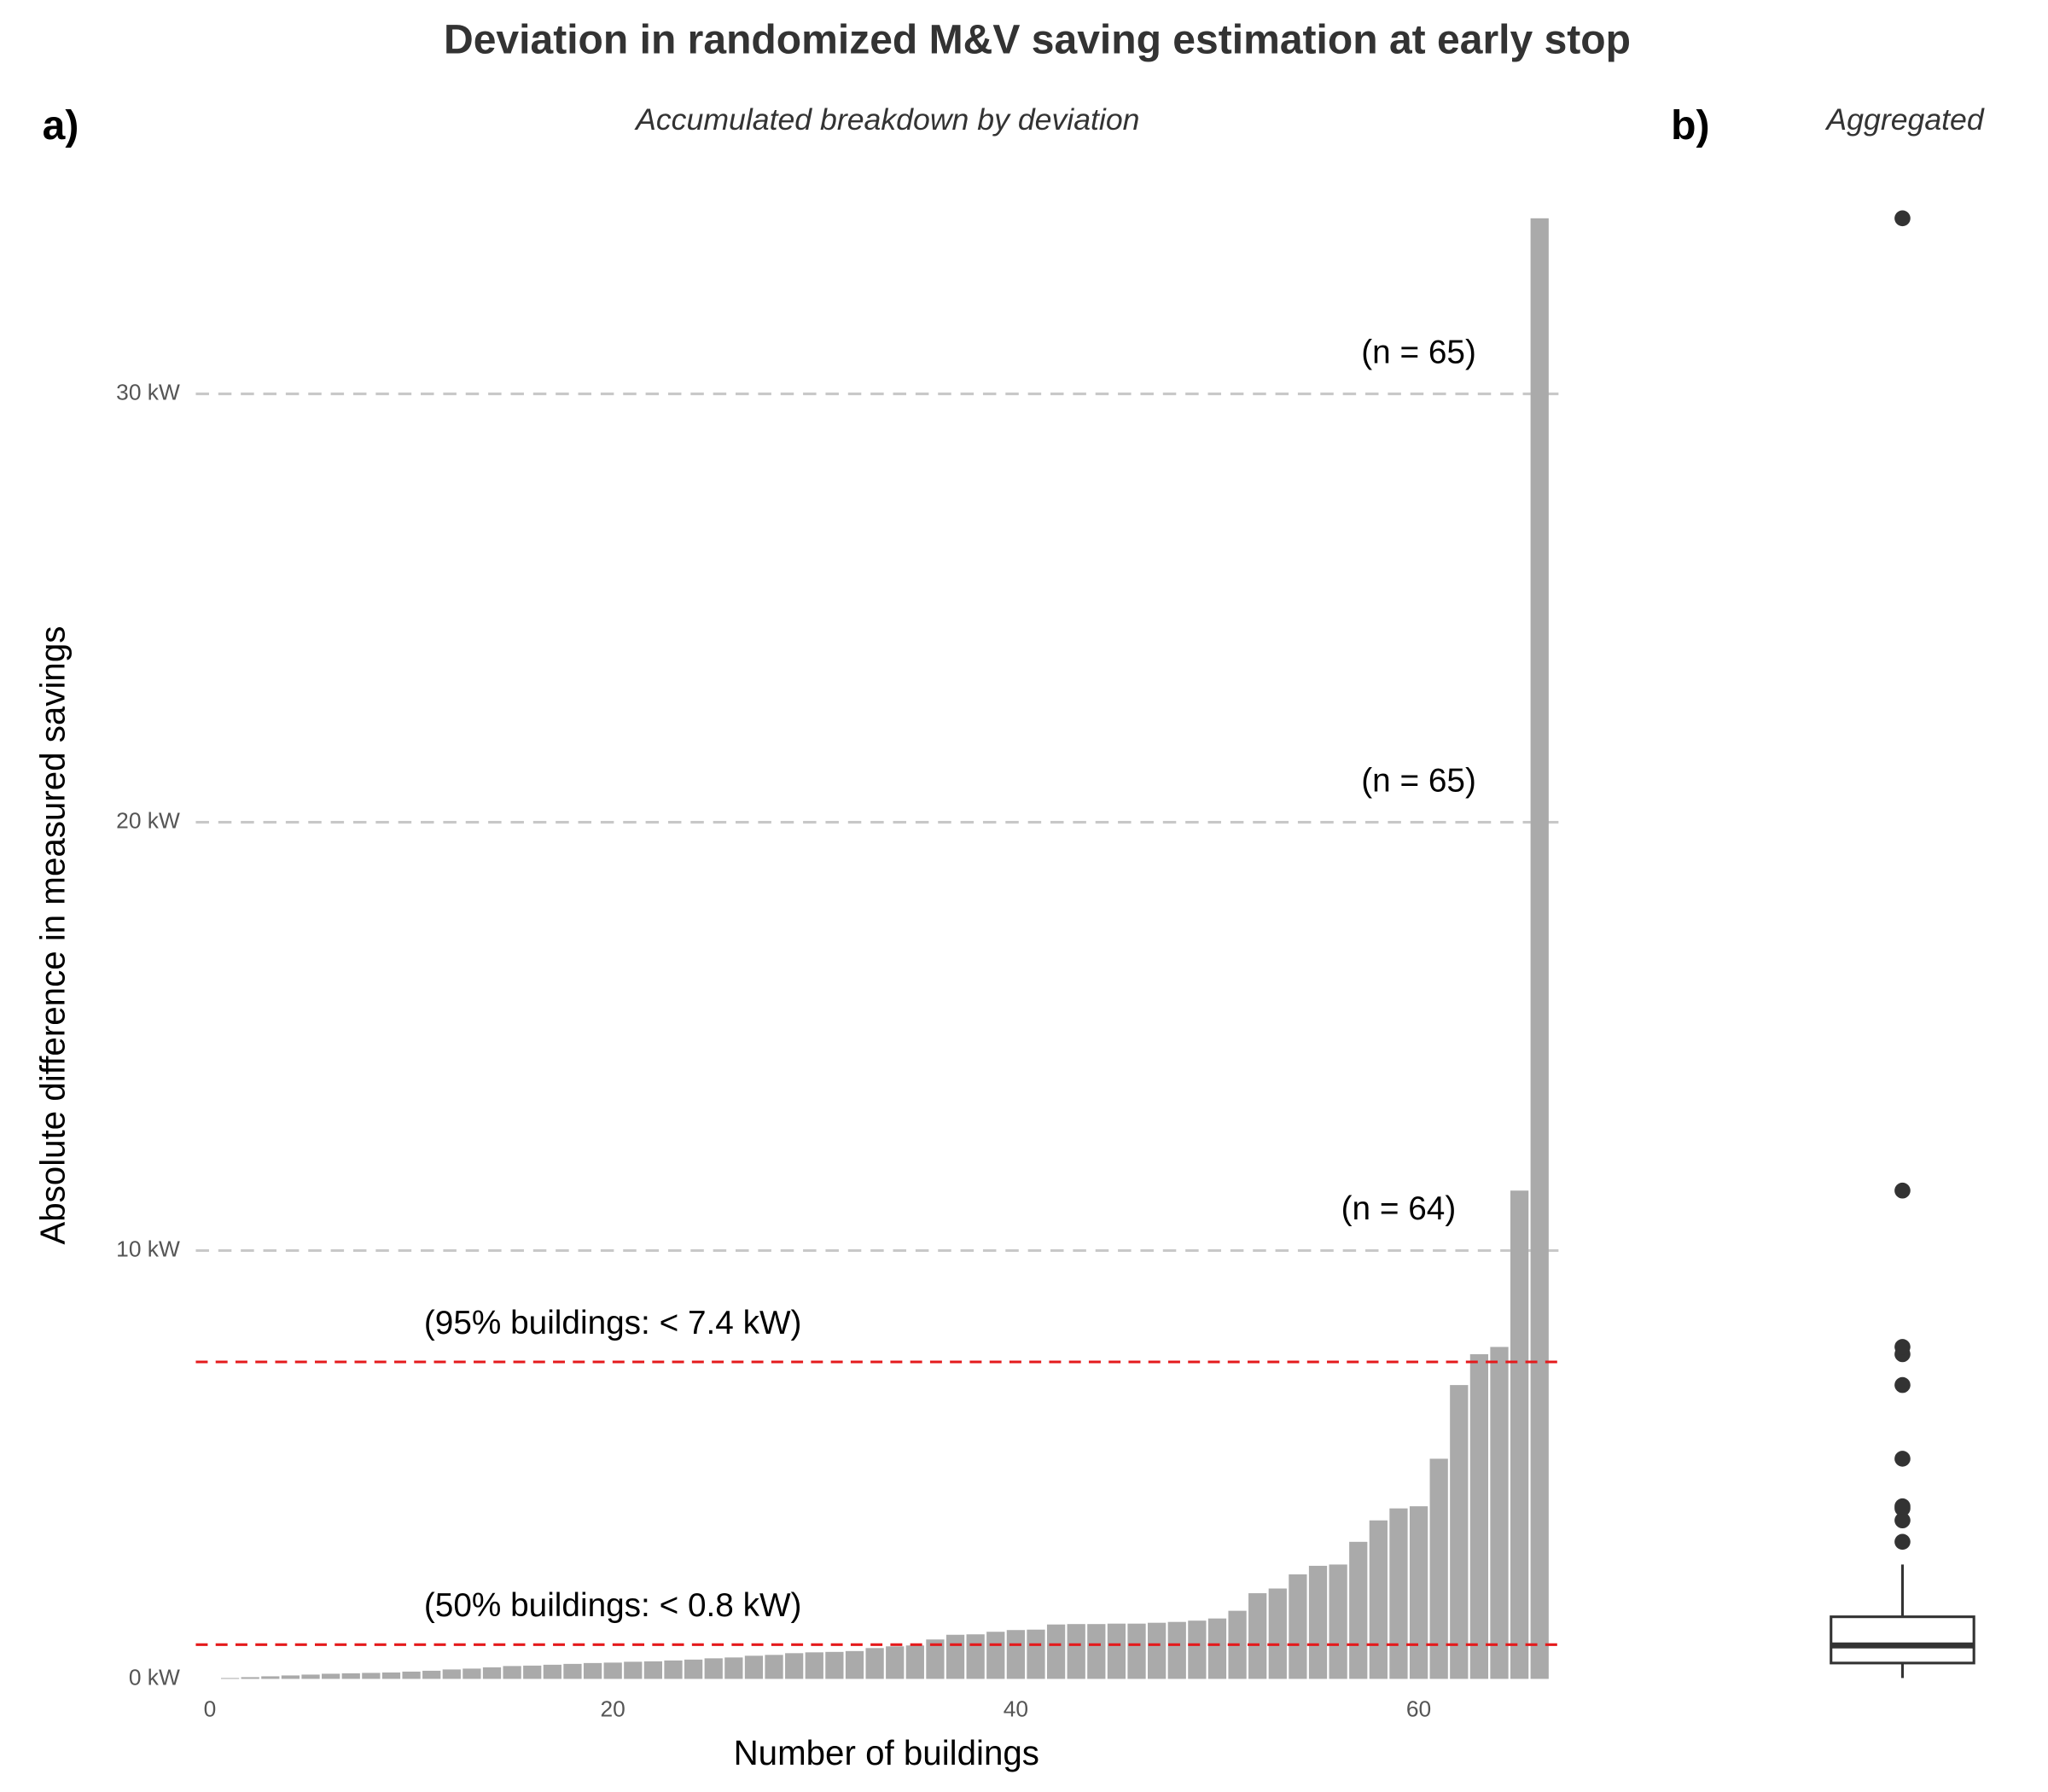 The width and height of the screenshot is (2048, 1792). Describe the element at coordinates (1690, 125) in the screenshot. I see `panel-label: b)` at that location.